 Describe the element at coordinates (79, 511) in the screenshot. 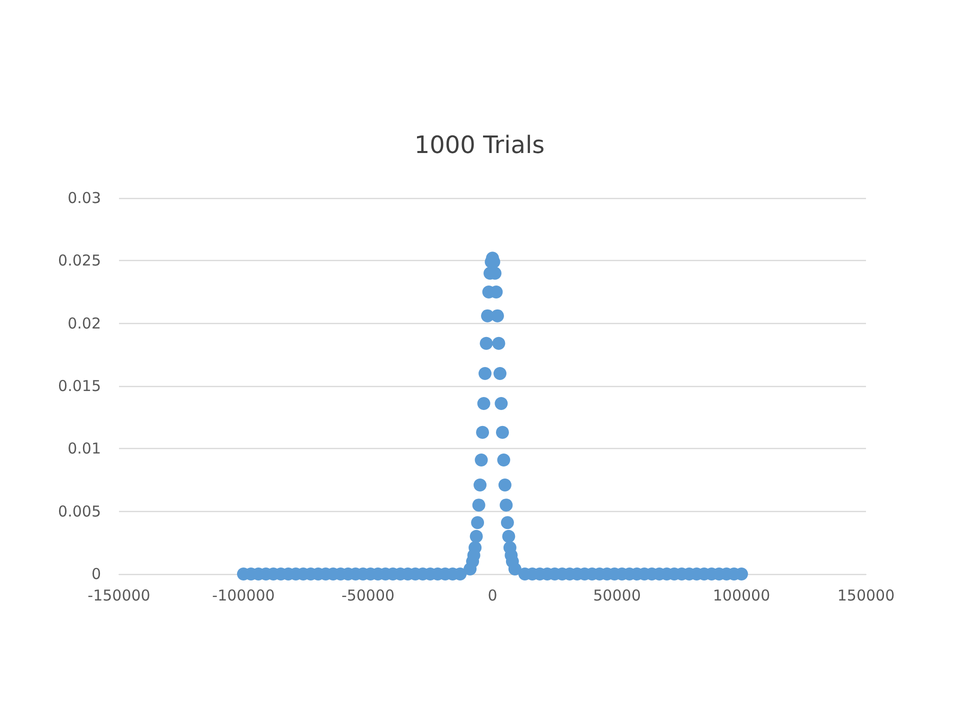

I see `y-tick-label: 0.005` at that location.